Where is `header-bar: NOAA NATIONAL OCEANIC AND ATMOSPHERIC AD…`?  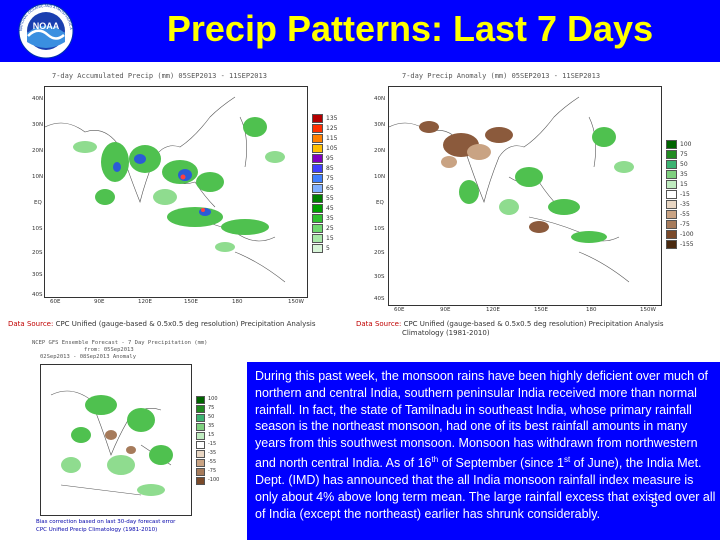
header-bar: NOAA NATIONAL OCEANIC AND ATMOSPHERIC AD… is located at coordinates (360, 31).